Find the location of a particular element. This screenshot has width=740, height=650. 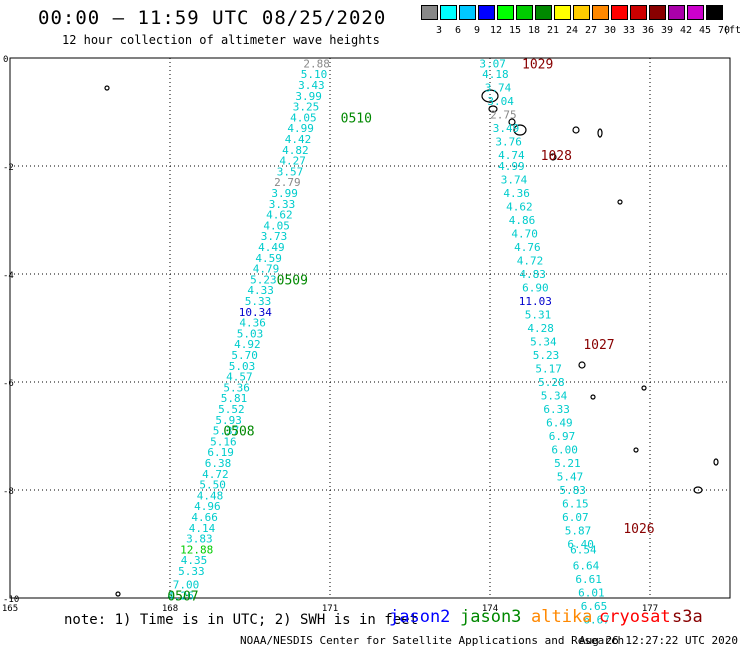

wave-height-label: 5.28 is located at coordinates (551, 382).